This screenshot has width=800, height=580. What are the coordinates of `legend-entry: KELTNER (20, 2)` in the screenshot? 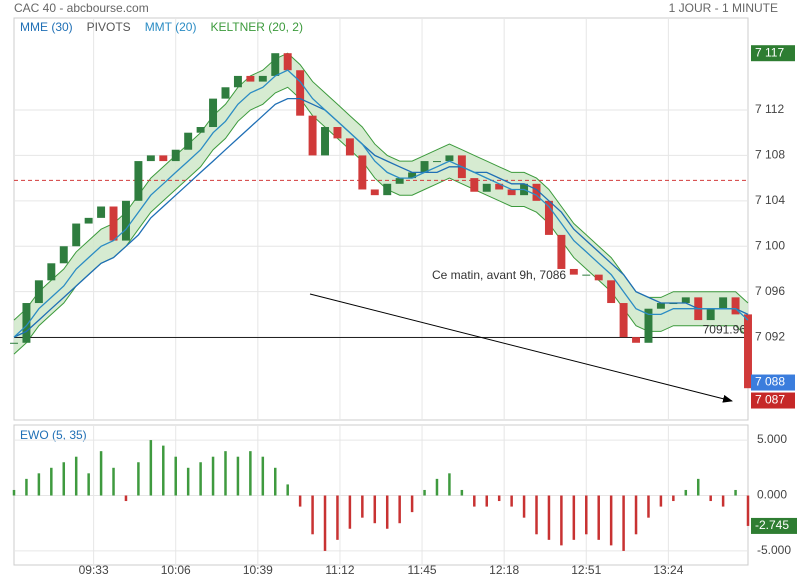 It's located at (256, 27).